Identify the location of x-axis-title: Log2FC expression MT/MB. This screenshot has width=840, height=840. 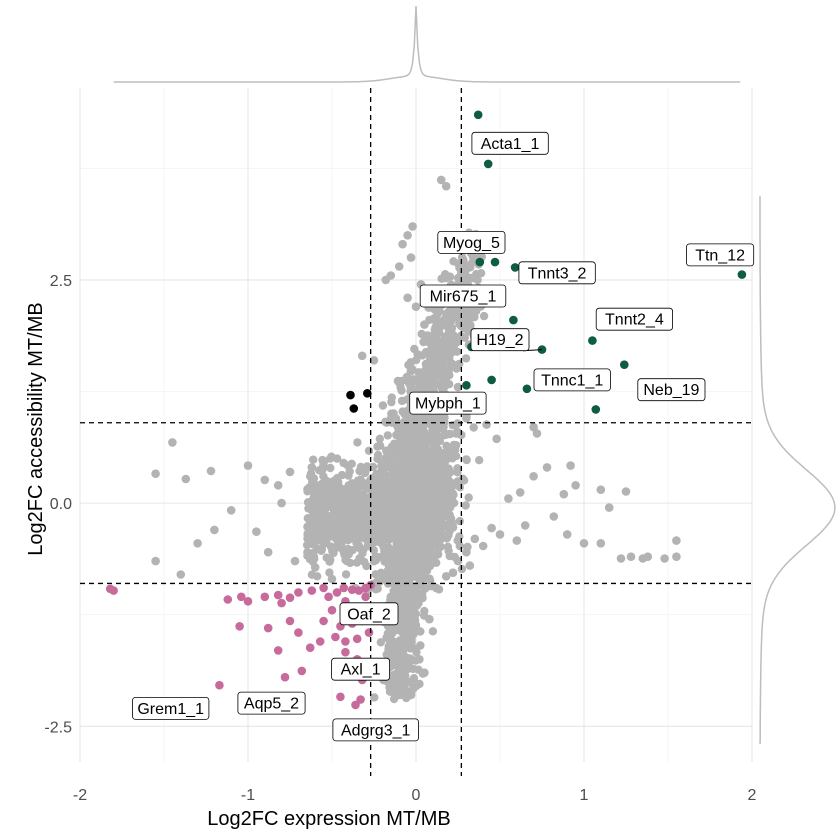
(328, 819).